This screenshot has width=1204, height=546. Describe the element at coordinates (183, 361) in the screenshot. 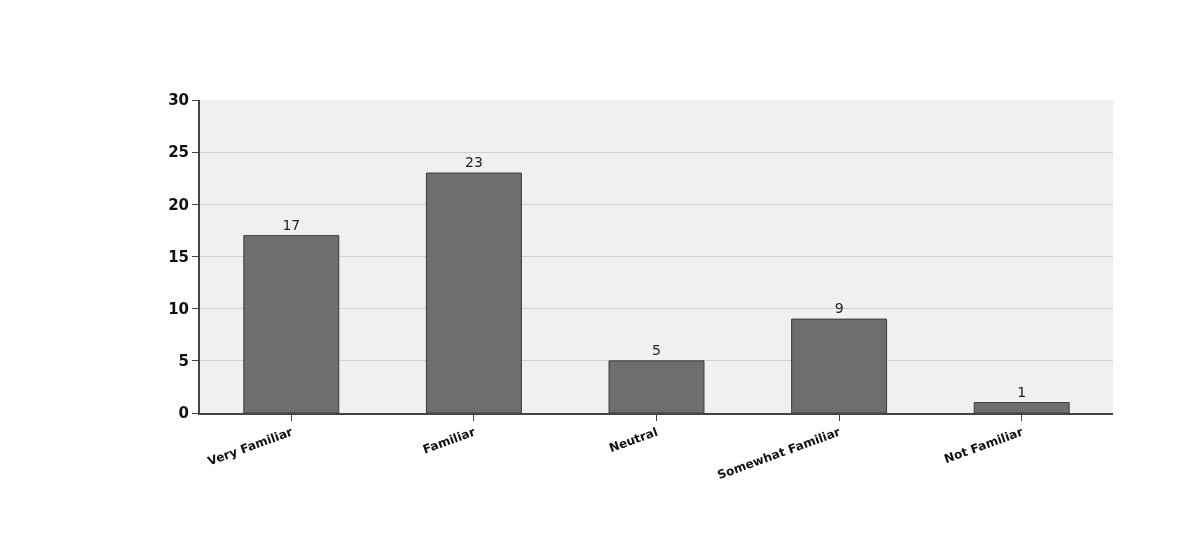

I see `y-tick-label: 5` at that location.